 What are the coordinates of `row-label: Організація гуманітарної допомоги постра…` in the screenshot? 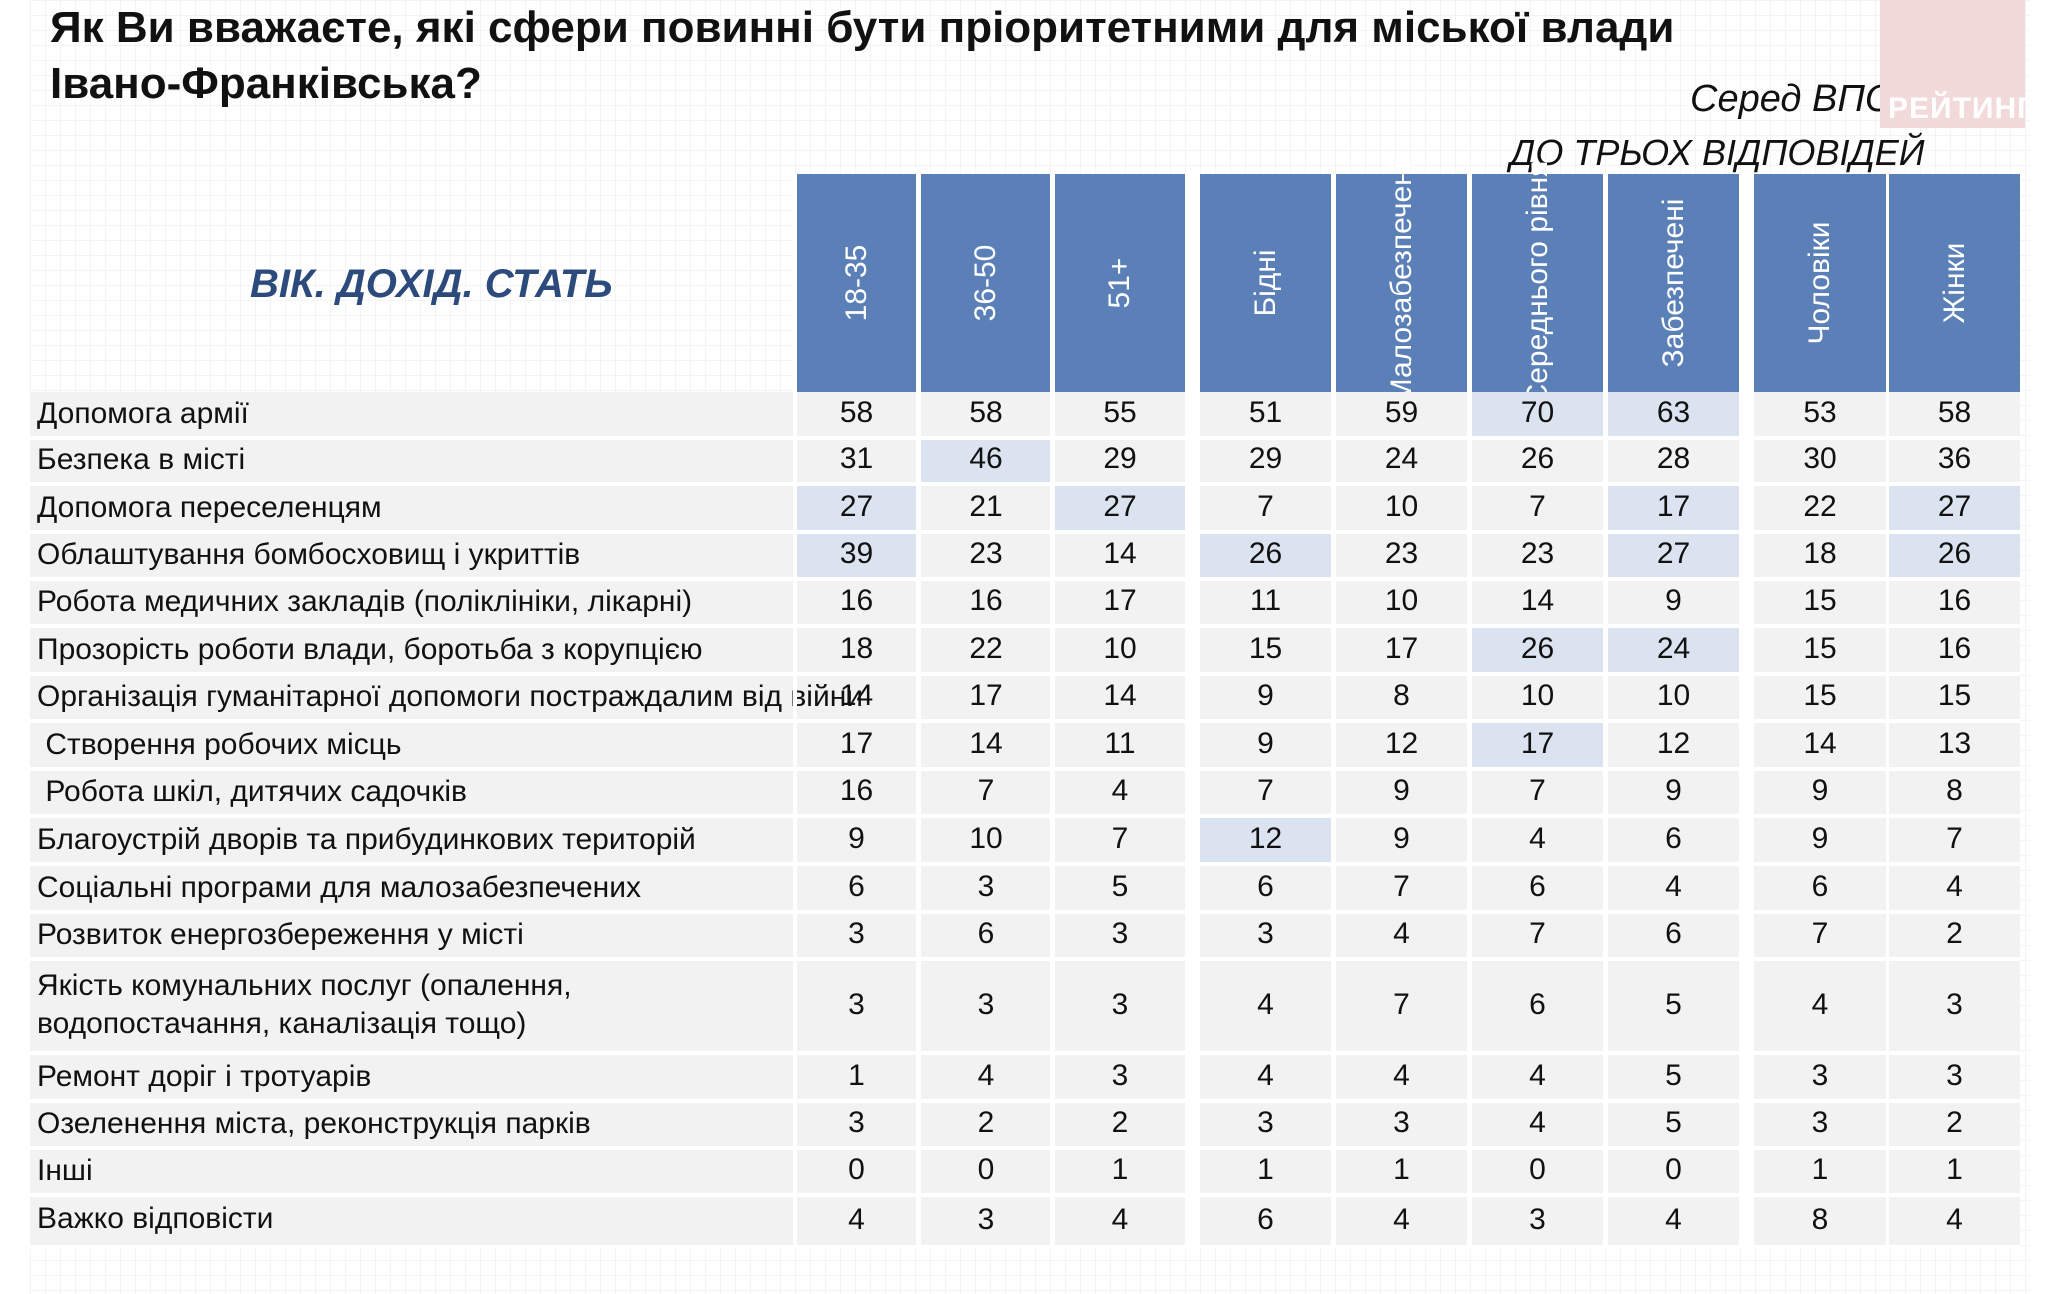 It's located at (450, 696).